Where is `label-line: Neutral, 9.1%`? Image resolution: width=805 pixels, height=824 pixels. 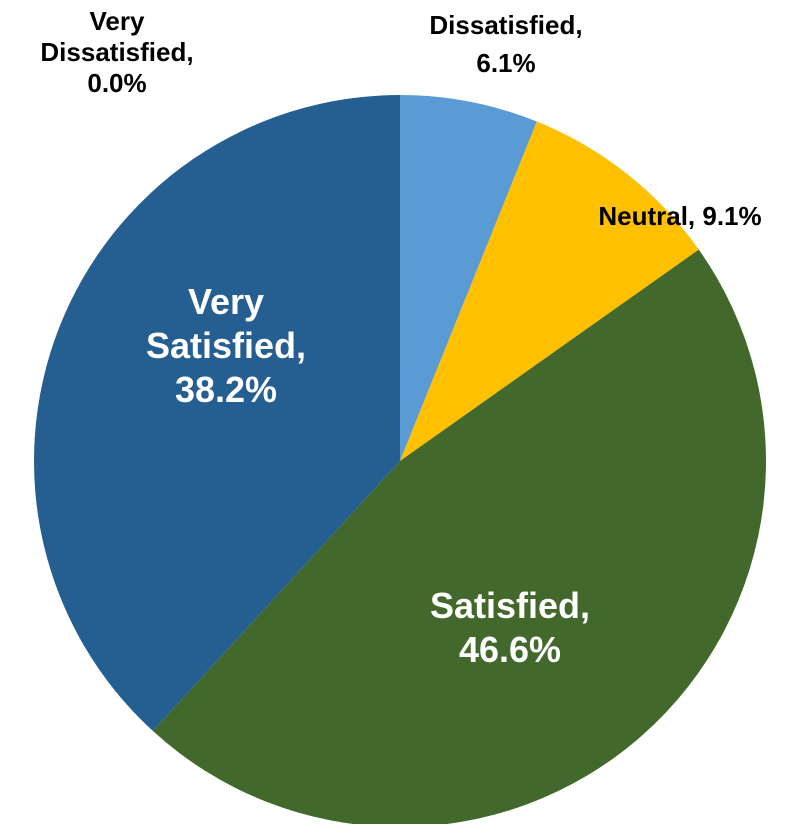 label-line: Neutral, 9.1% is located at coordinates (679, 216).